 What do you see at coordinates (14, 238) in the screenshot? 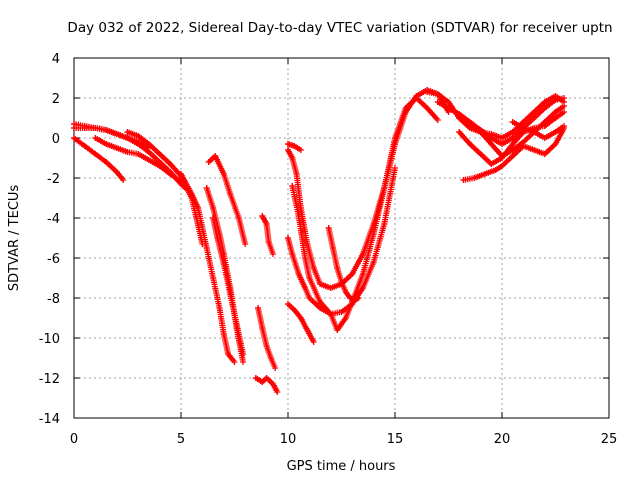
I see `y-axis-title: SDTVAR / TECUs` at bounding box center [14, 238].